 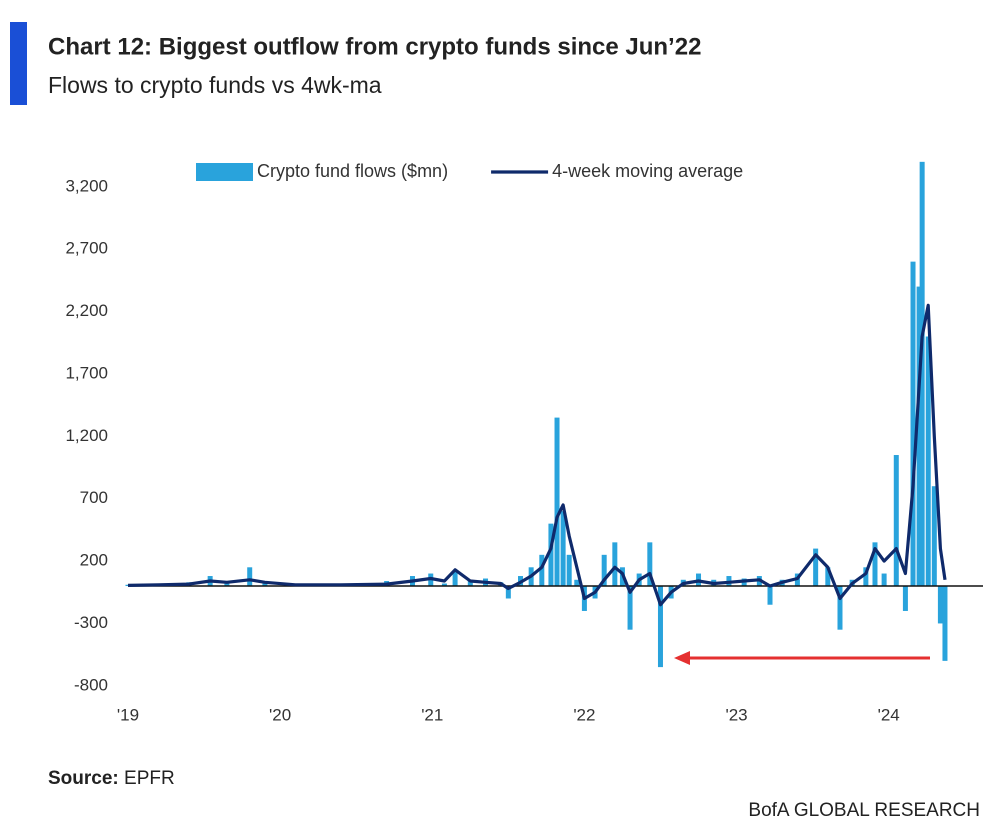 What do you see at coordinates (584, 714) in the screenshot?
I see `x-tick-label: '22` at bounding box center [584, 714].